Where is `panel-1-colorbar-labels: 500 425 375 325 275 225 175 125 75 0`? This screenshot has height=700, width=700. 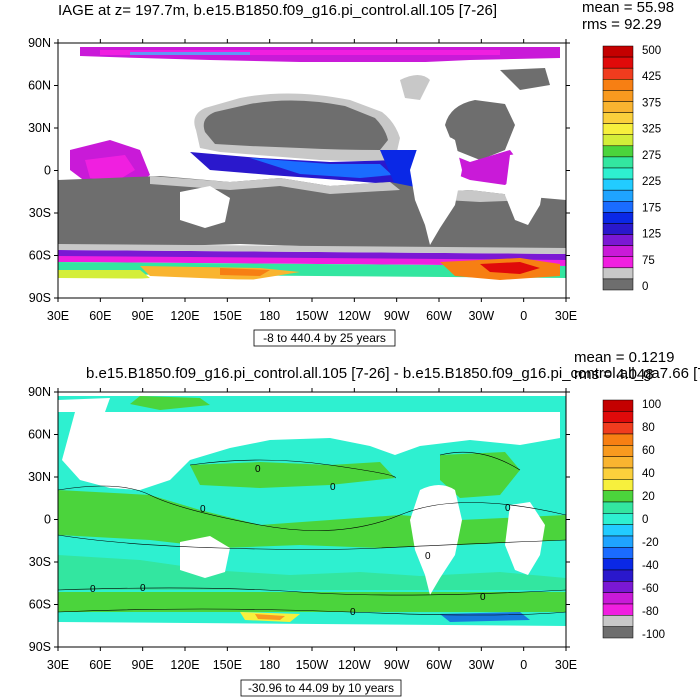 panel-1-colorbar-labels: 500 425 375 325 275 225 175 125 75 0 is located at coordinates (651, 169).